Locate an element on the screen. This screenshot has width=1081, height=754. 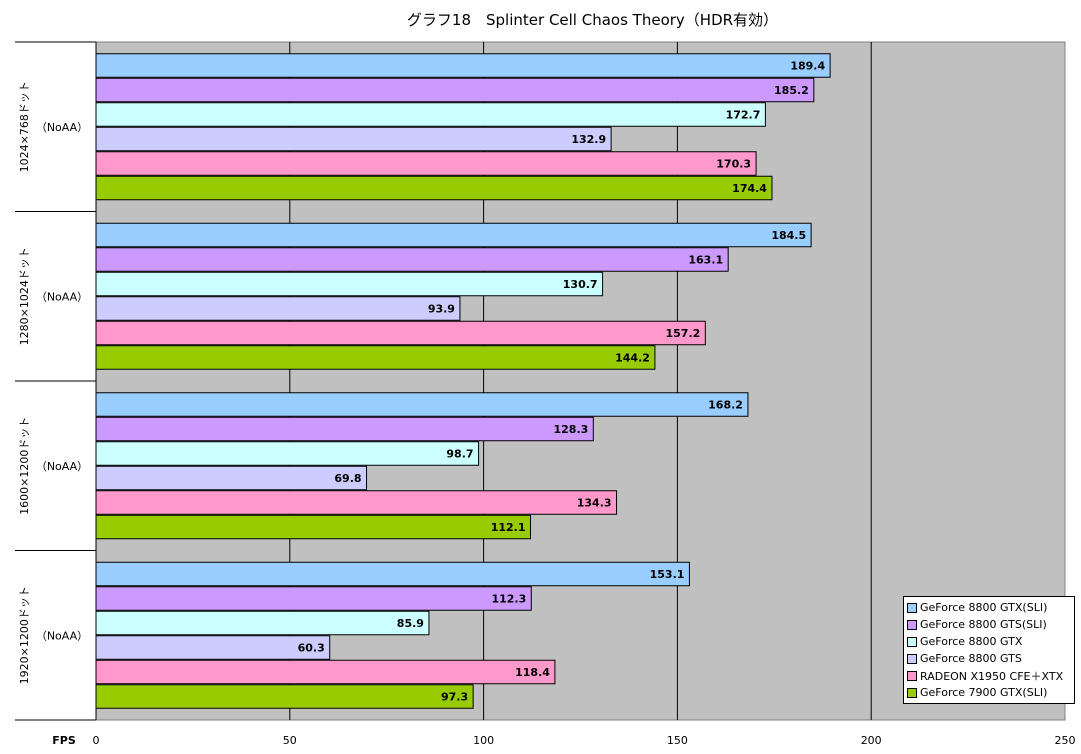
legend-item: GeForce 7900 GTX(SLI) is located at coordinates (989, 692).